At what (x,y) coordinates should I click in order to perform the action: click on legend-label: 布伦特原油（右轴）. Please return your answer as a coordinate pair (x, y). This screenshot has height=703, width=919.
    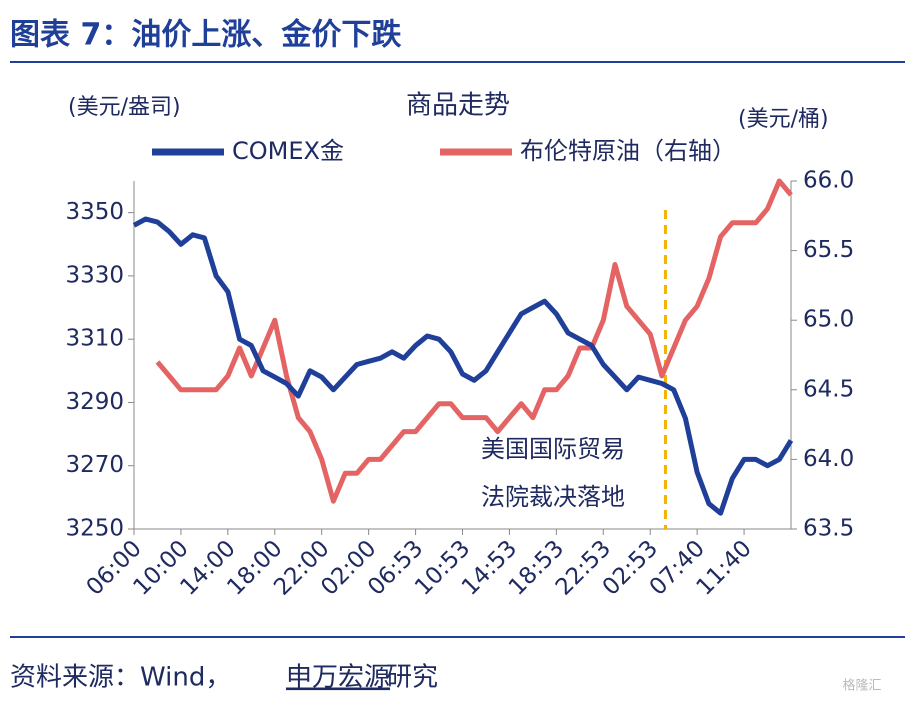
    Looking at the image, I should click on (628, 151).